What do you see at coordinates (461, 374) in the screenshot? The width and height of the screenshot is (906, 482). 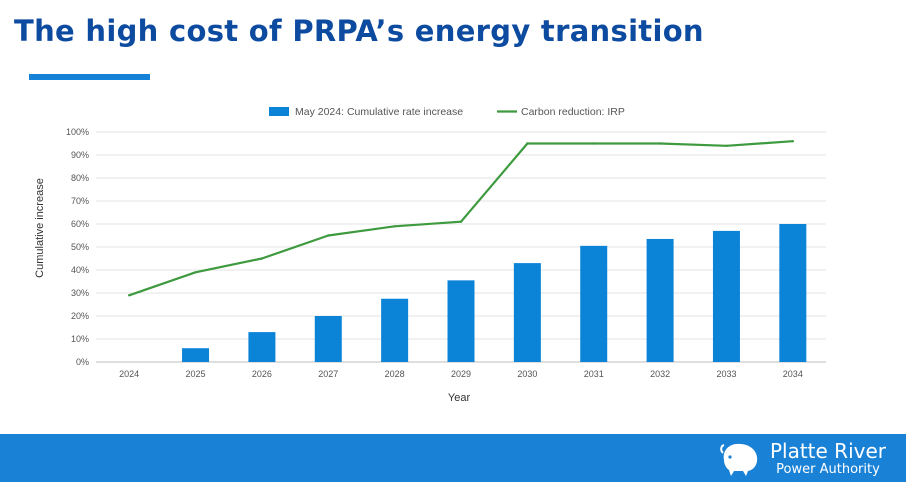 I see `x-tick-label: 2029` at bounding box center [461, 374].